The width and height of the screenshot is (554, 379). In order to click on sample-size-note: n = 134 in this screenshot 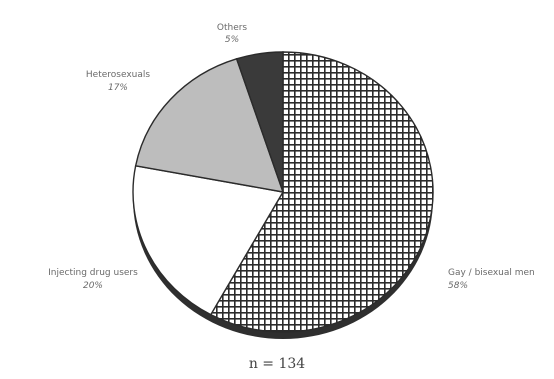, I will do `click(277, 364)`.